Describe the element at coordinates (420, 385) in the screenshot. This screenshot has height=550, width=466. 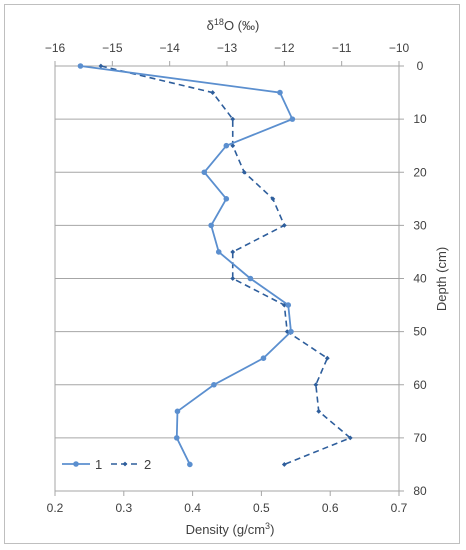
I see `right-tick-label: 60` at that location.